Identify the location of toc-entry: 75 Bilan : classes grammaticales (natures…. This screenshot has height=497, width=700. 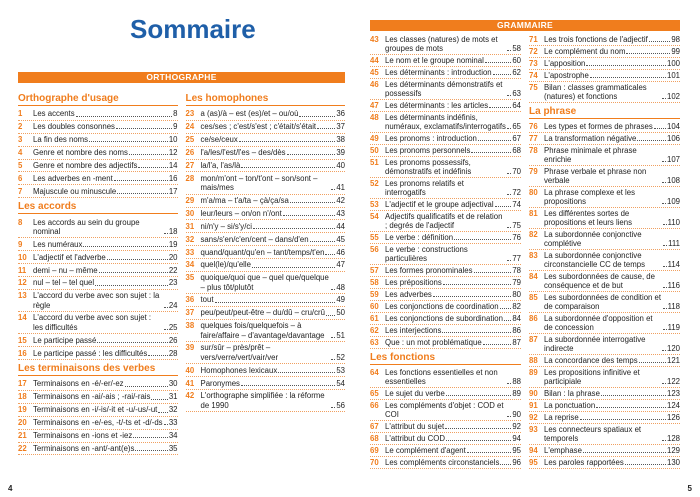
(604, 92).